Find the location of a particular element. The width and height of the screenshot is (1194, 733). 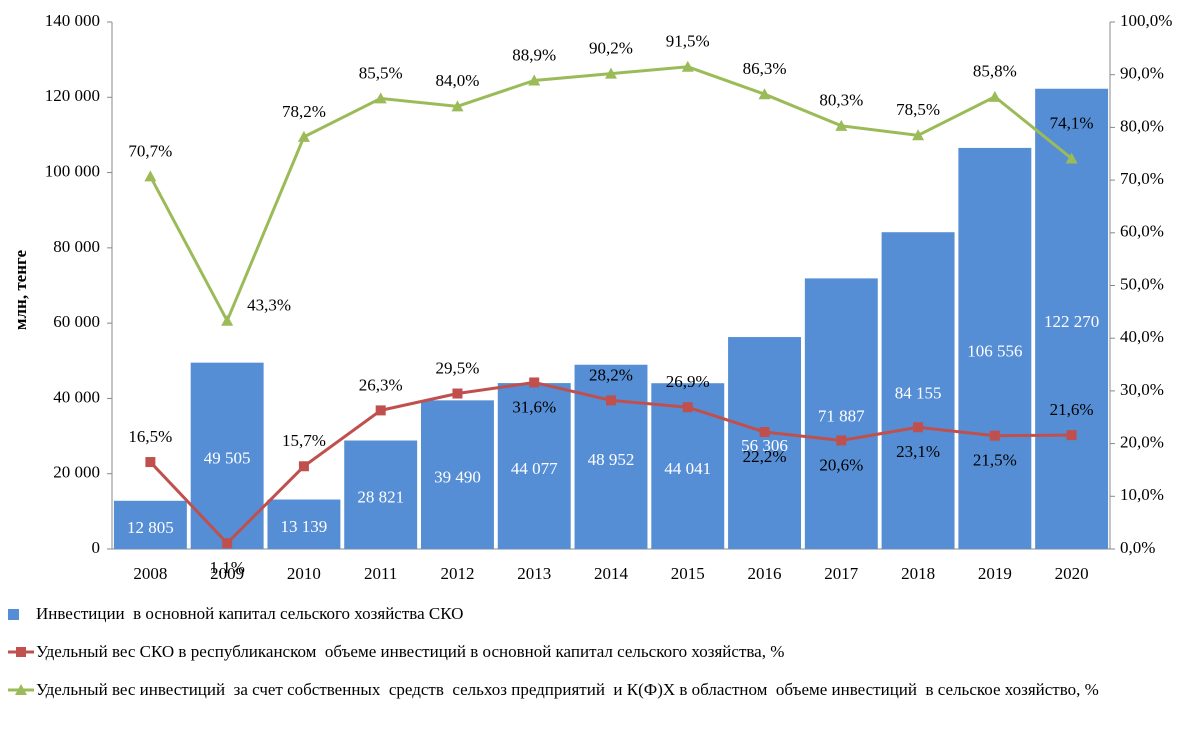

line-value-label: 86,3% is located at coordinates (765, 68).